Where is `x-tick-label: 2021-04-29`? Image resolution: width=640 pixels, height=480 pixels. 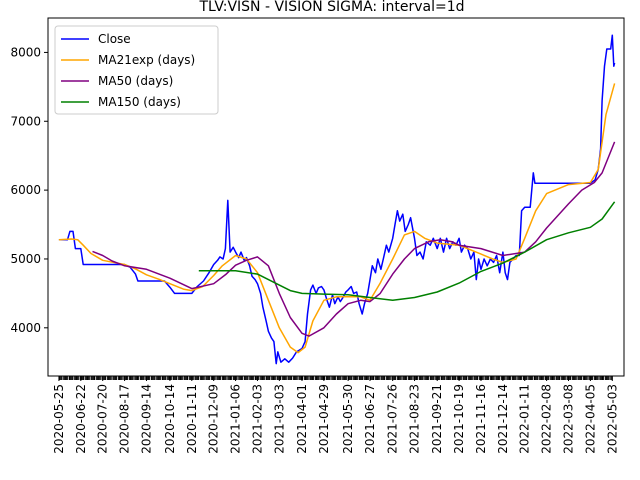 x-tick-label: 2021-04-29 is located at coordinates (324, 419).